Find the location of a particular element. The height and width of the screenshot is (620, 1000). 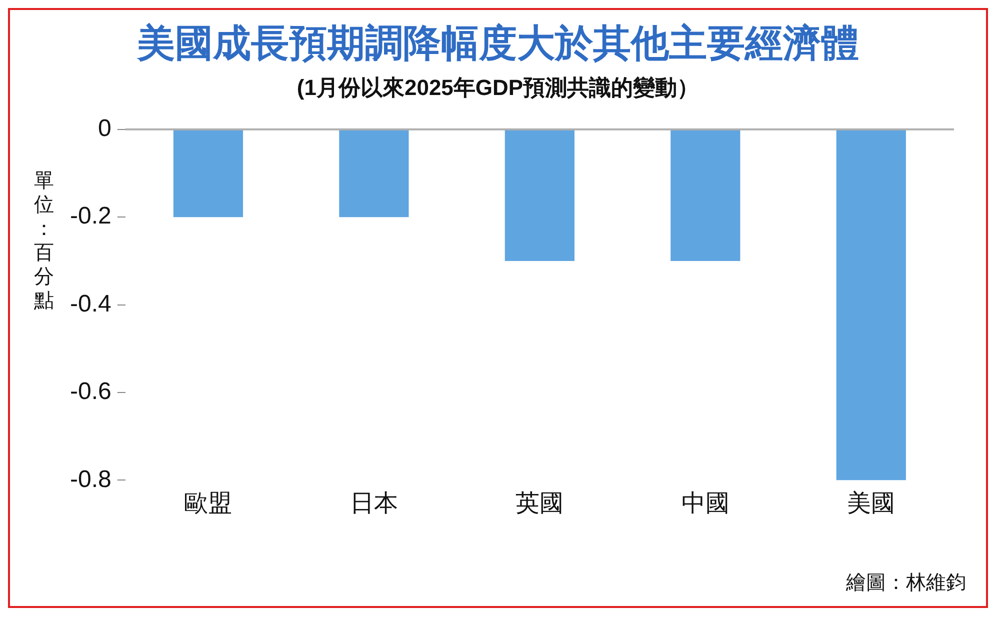

x-tick-label: 中國 is located at coordinates (705, 504).